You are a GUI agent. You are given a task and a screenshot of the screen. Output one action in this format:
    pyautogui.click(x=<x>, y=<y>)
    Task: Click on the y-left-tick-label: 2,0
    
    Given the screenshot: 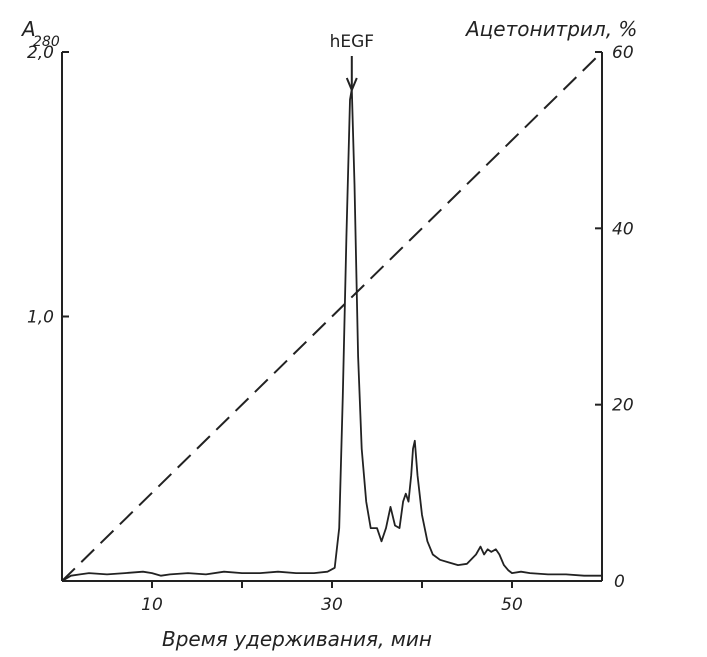 What is the action you would take?
    pyautogui.click(x=40, y=53)
    